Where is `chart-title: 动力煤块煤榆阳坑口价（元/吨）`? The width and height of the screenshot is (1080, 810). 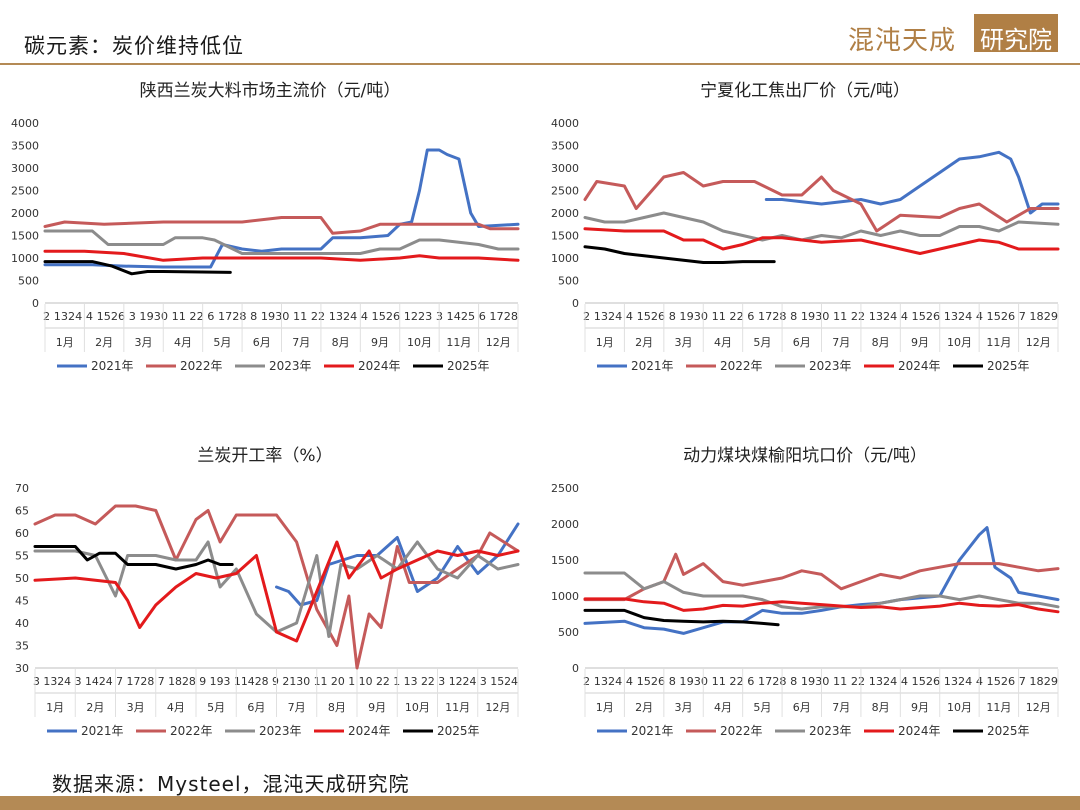
chart-title: 动力煤块煤榆阳坑口价（元/吨） is located at coordinates (805, 456).